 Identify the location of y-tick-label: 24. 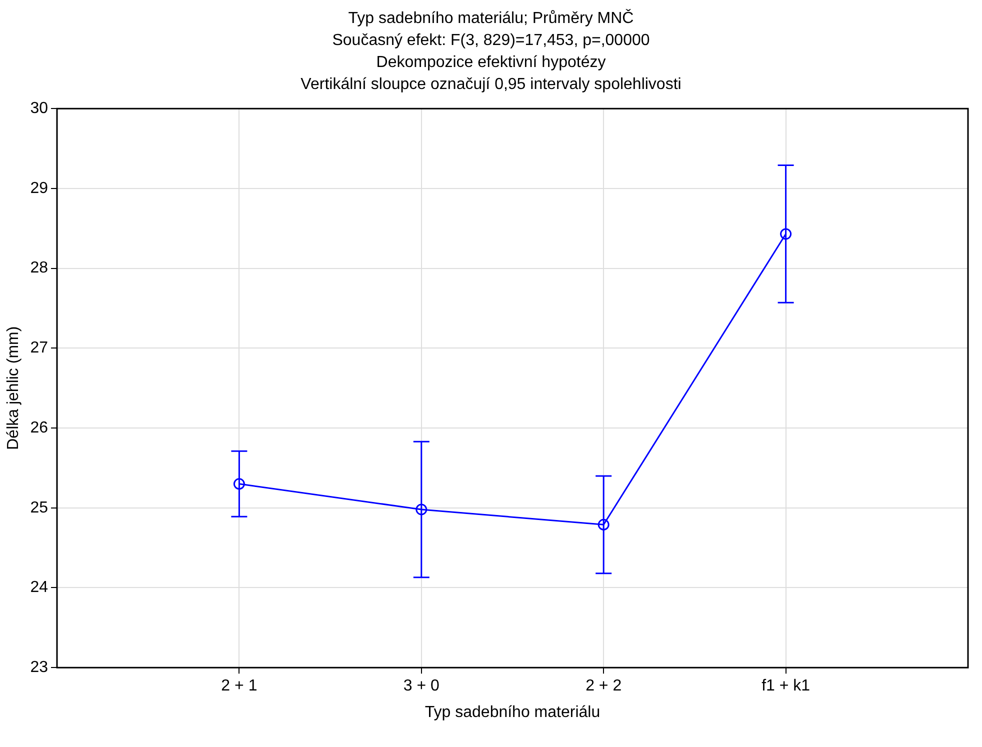
(39, 587).